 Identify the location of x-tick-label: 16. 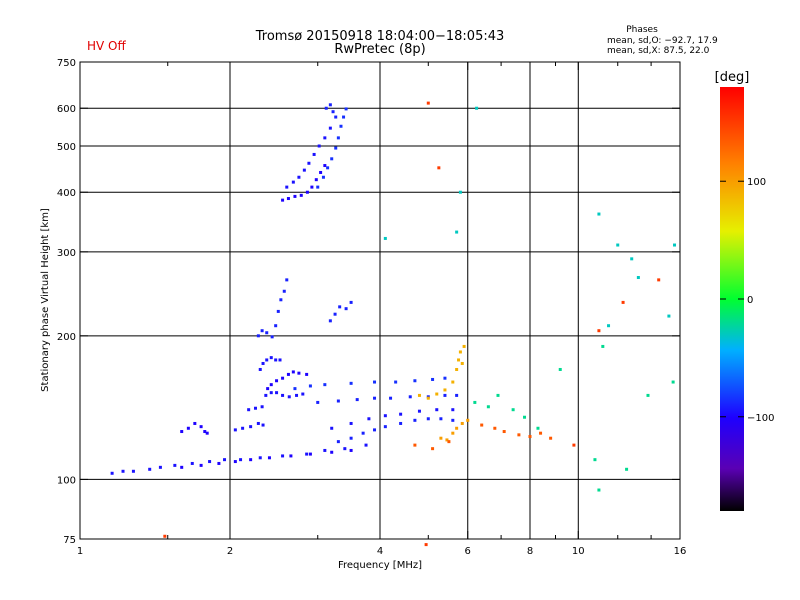
(680, 551).